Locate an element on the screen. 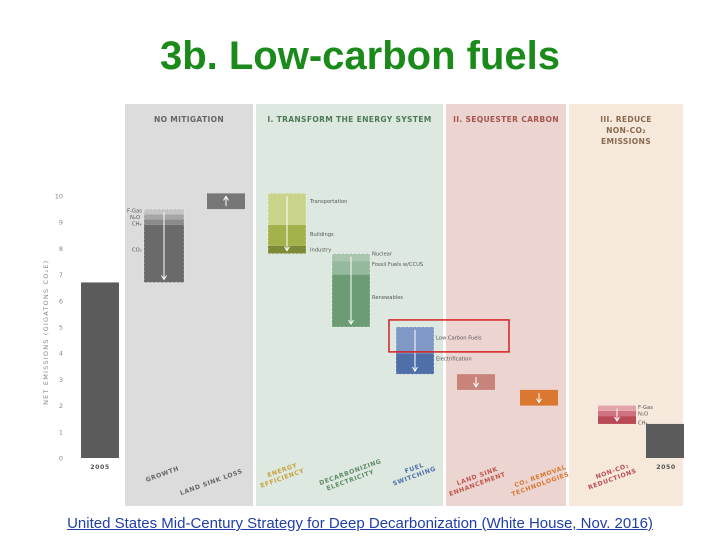 The image size is (720, 540). panel-title: NON-CO₂ is located at coordinates (626, 130).